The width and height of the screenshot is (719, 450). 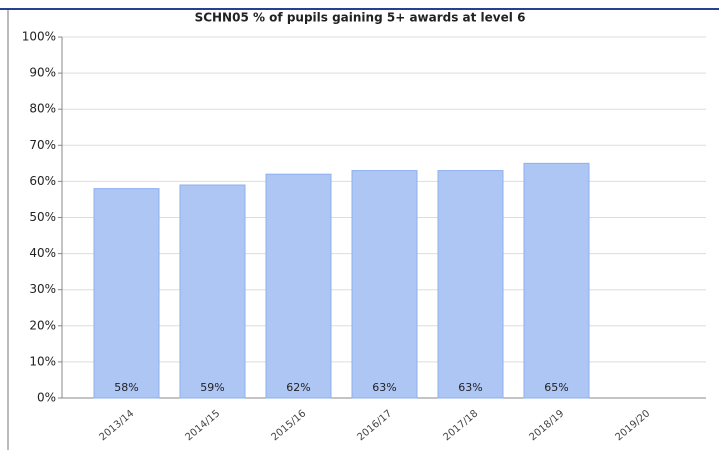 What do you see at coordinates (460, 425) in the screenshot?
I see `x-tick-label: 2017/18` at bounding box center [460, 425].